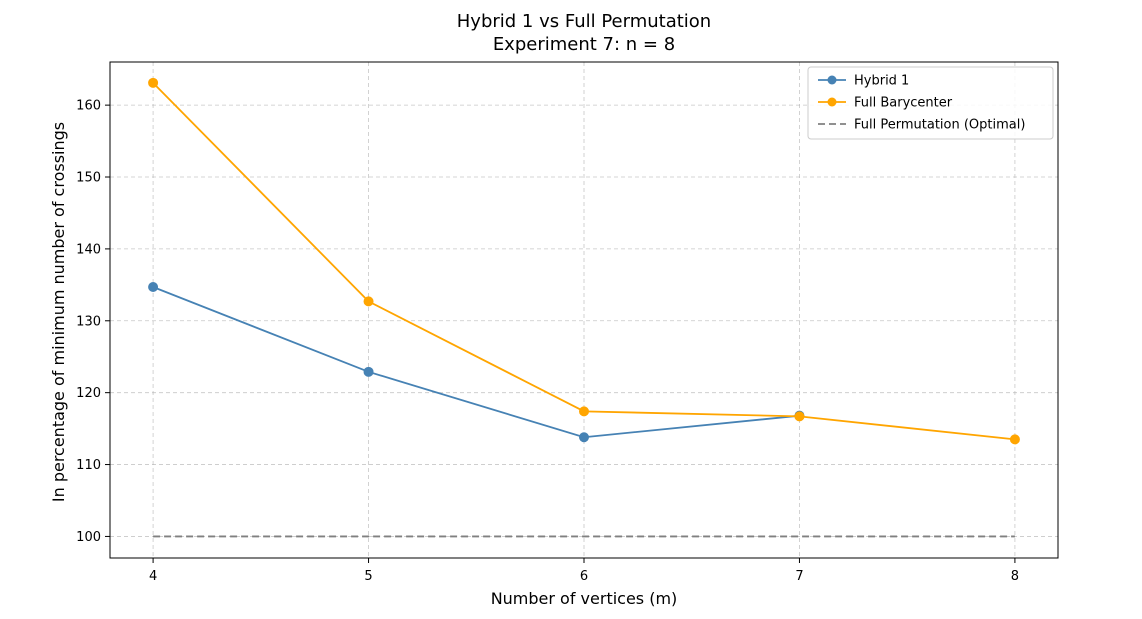 This screenshot has width=1142, height=619. I want to click on x-tick-label: 6, so click(584, 576).